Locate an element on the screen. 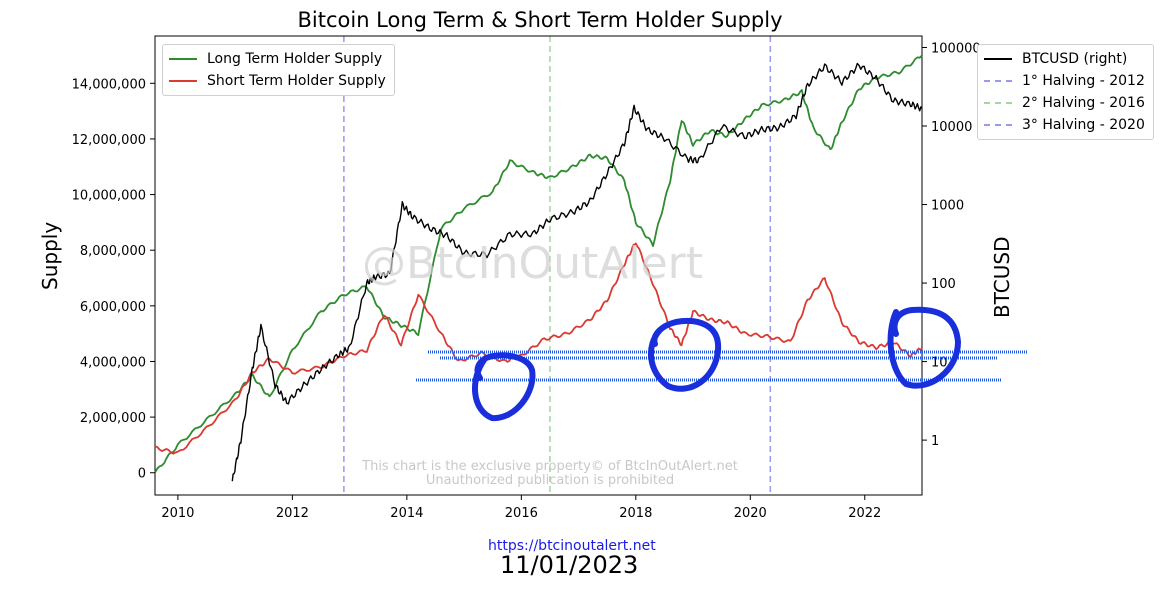  notice-line-2: Unauthorized publication is prohibited is located at coordinates (550, 480).